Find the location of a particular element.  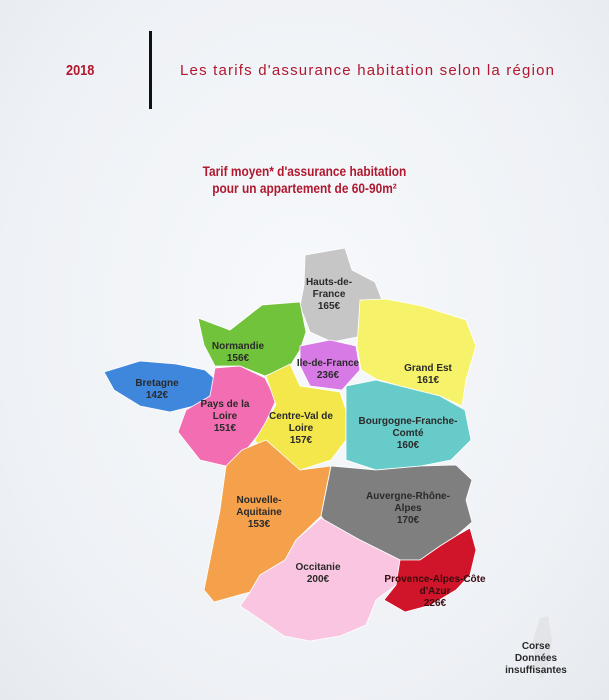

region-normandie: Normandie 156€ is located at coordinates (252, 339).